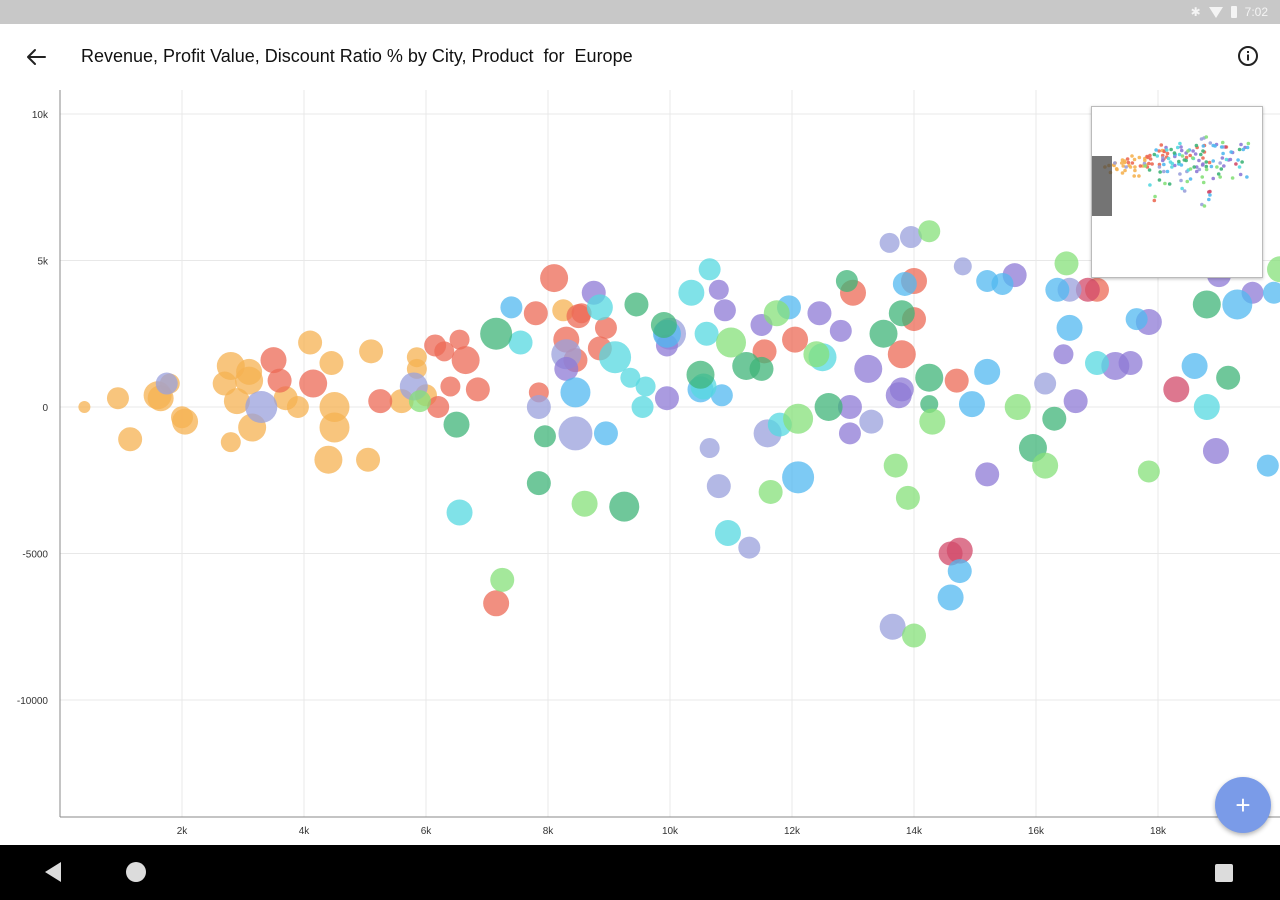 This screenshot has height=900, width=1280. What do you see at coordinates (1102, 186) in the screenshot?
I see `minimap-viewport` at bounding box center [1102, 186].